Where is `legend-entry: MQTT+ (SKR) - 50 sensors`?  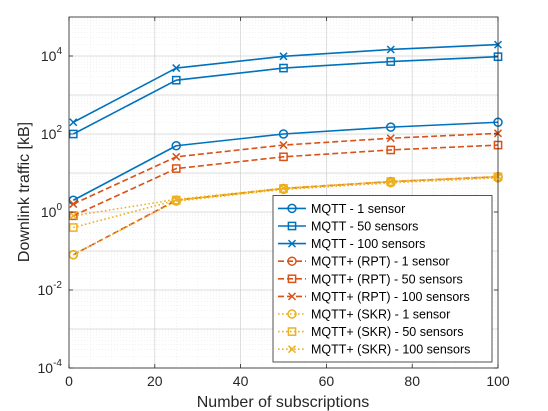
legend-entry: MQTT+ (SKR) - 50 sensors is located at coordinates (370, 332).